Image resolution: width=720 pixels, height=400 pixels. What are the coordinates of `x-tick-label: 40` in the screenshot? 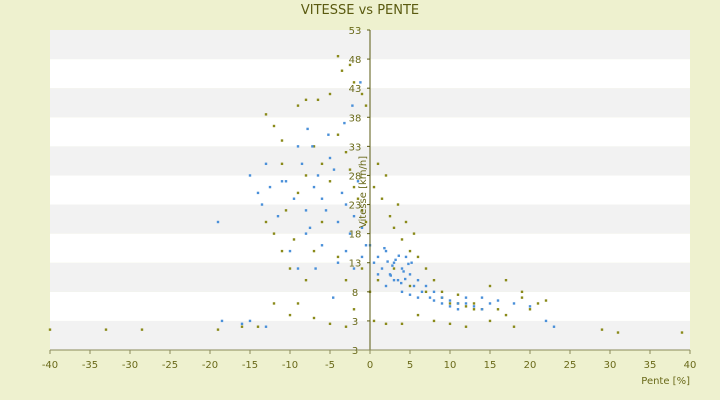 It's located at (690, 365).